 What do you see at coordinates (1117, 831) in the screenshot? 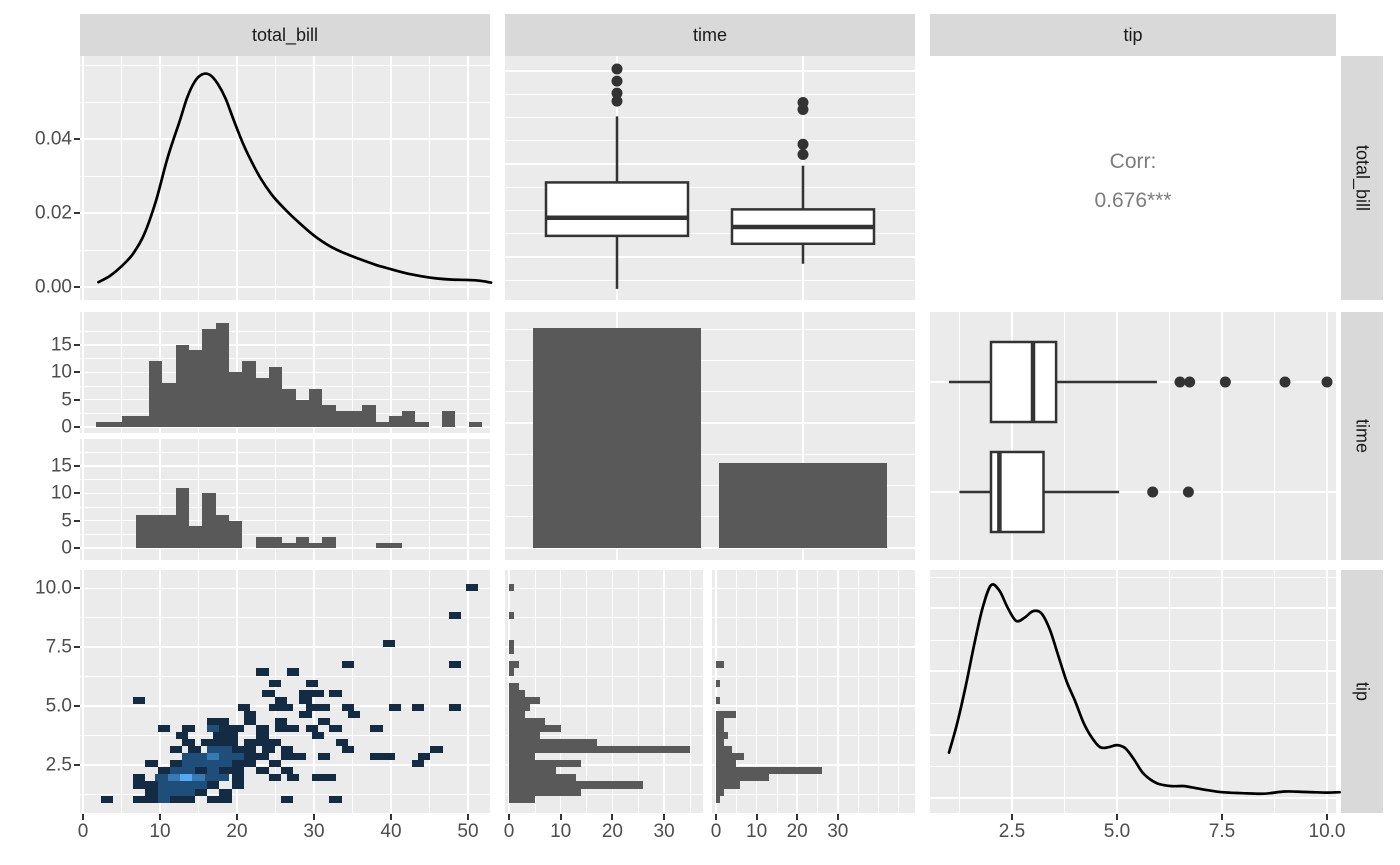
I see `x-axis-tick-label: 5.0` at bounding box center [1117, 831].